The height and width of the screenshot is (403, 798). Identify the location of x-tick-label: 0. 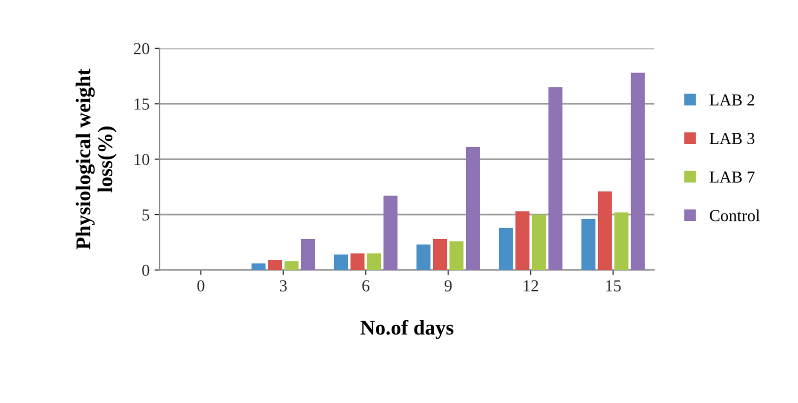
(200, 286).